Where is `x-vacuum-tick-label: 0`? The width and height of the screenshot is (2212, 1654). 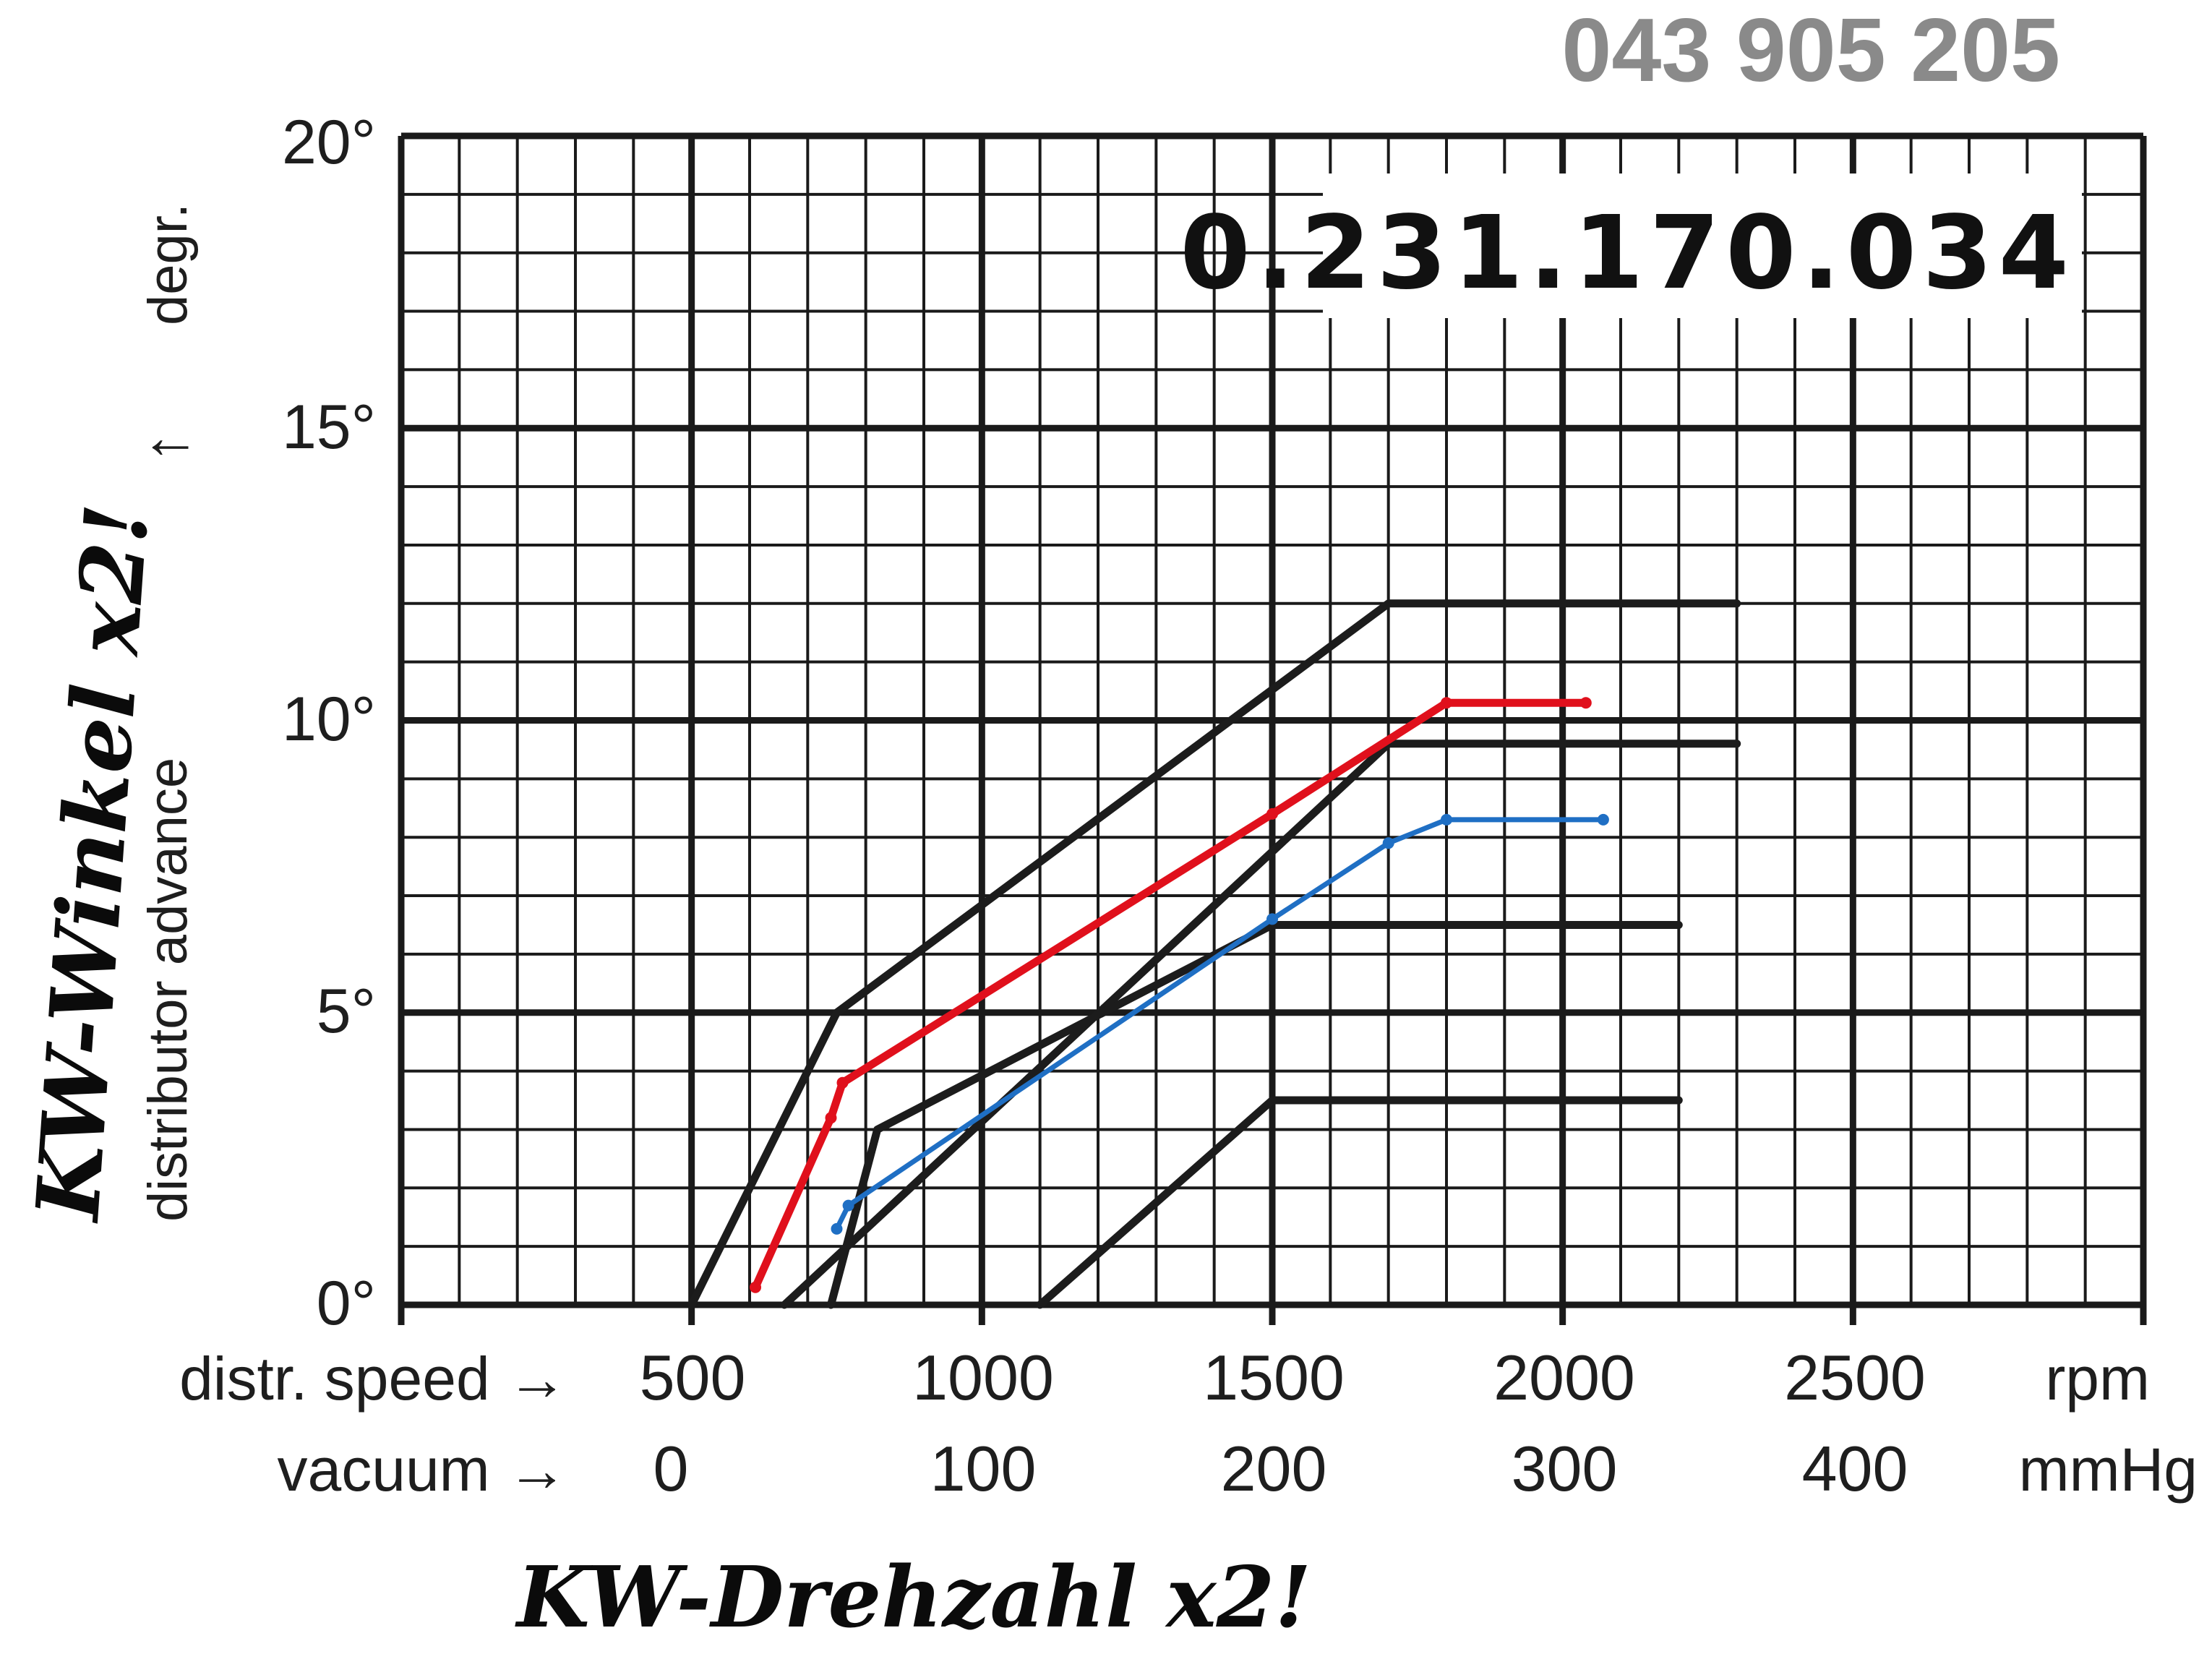
x-vacuum-tick-label: 0 is located at coordinates (671, 1468).